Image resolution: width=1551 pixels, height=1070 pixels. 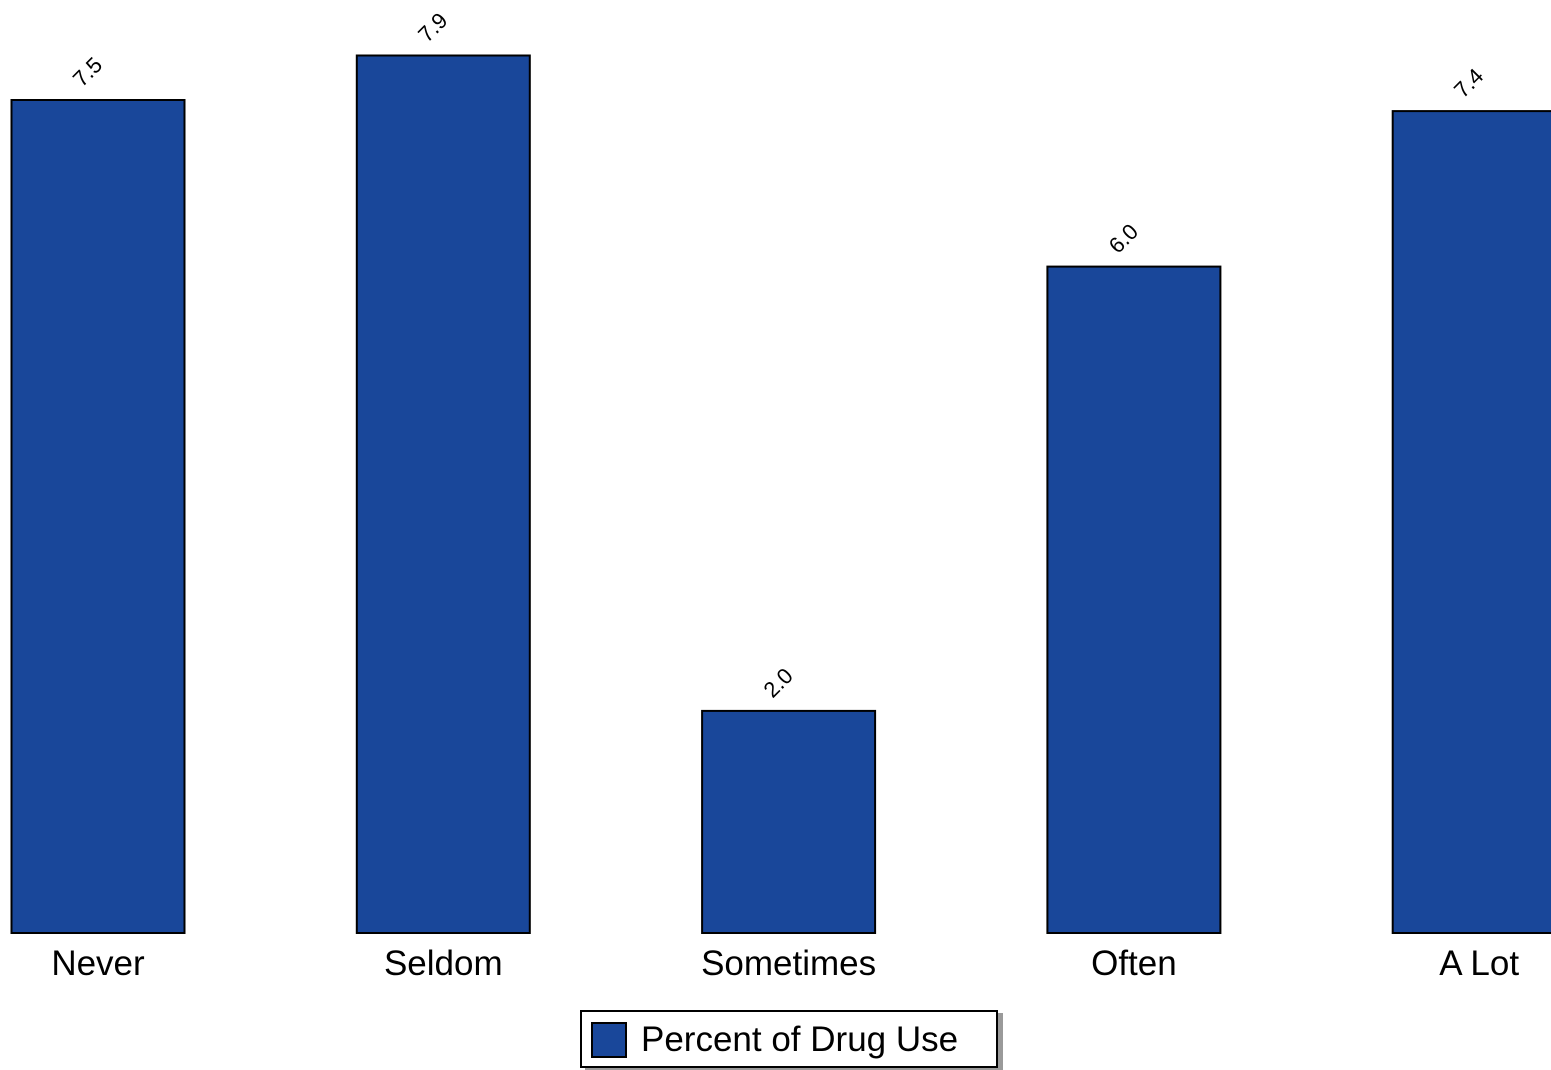 I want to click on legend: Percent of Drug Use, so click(x=789, y=1039).